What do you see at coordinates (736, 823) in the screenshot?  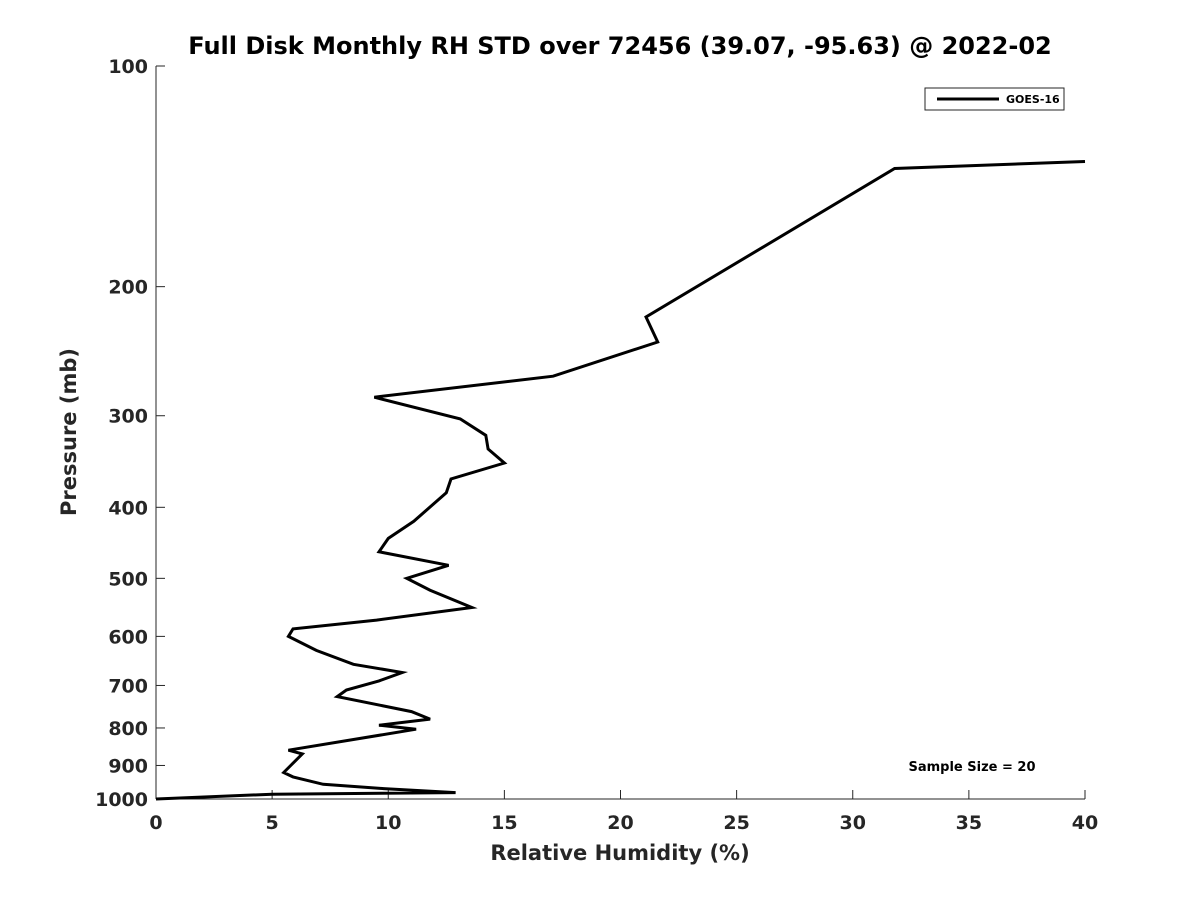 I see `x-tick-label: 25` at bounding box center [736, 823].